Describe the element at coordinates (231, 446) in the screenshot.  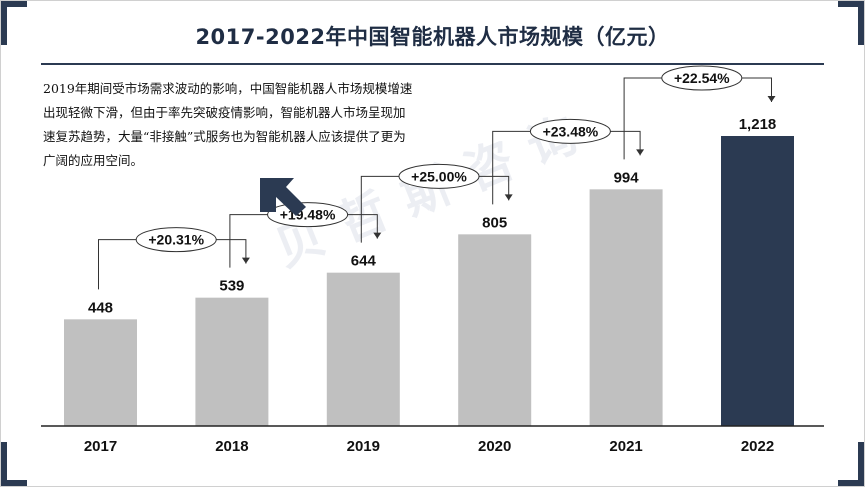
I see `category-label-2018: 2018` at that location.